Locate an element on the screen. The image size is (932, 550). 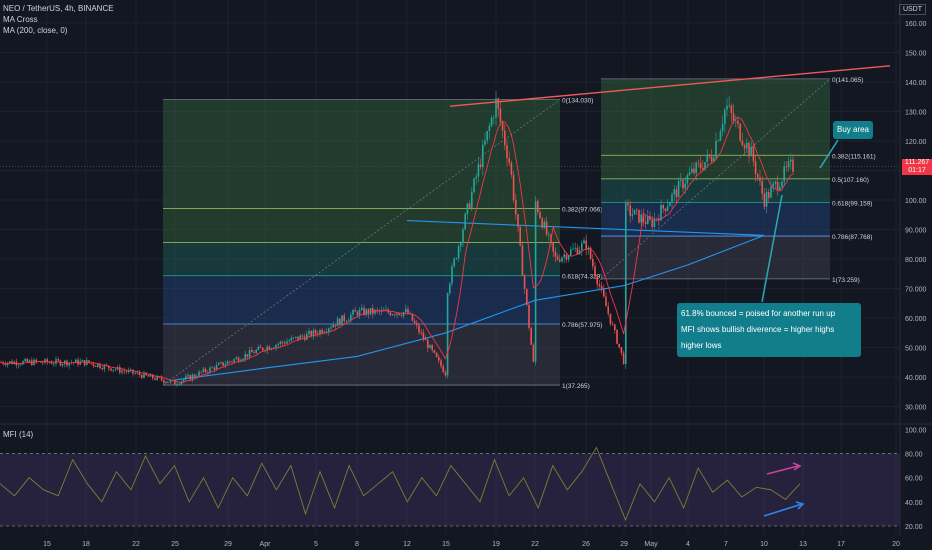
y-tick-label: 160.00 is located at coordinates (916, 24).